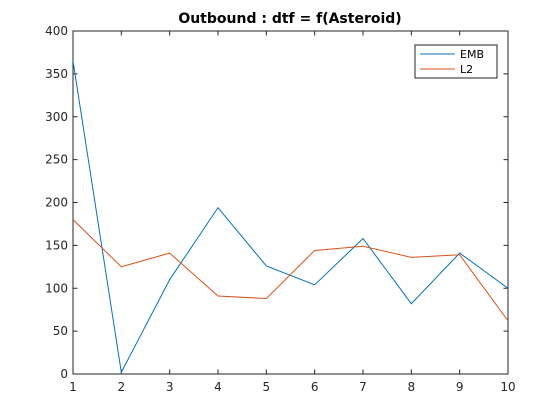  What do you see at coordinates (363, 387) in the screenshot?
I see `x-tick-label: 7` at bounding box center [363, 387].